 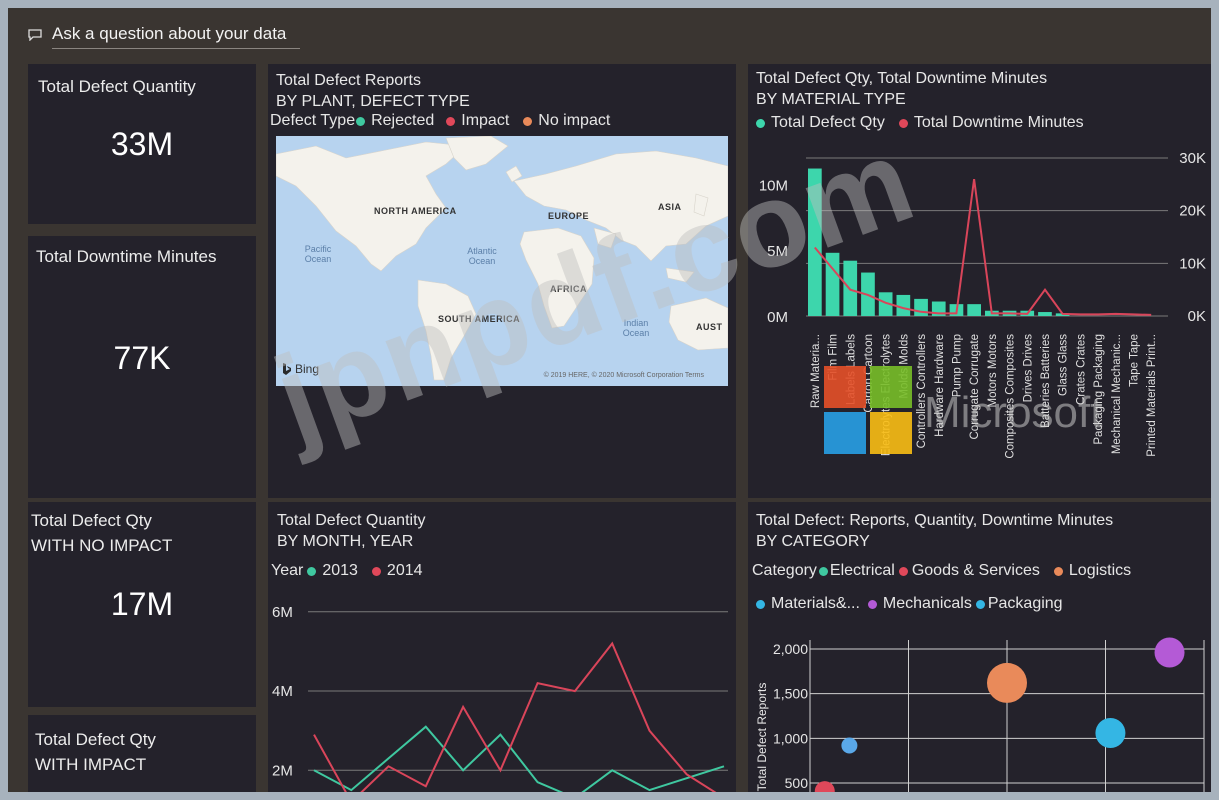 I want to click on legend-item-packaging: Packaging, so click(x=1019, y=604).